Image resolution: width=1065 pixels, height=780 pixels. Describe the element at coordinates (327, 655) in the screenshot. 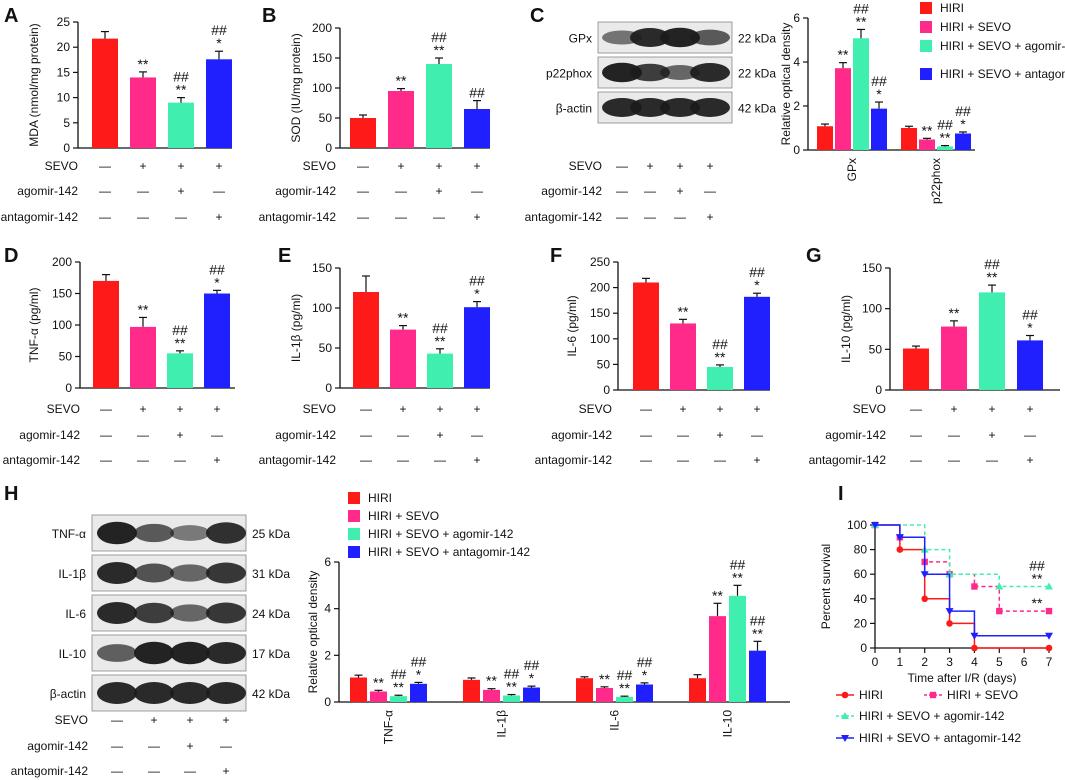

I see `y-tick-label: 2` at that location.